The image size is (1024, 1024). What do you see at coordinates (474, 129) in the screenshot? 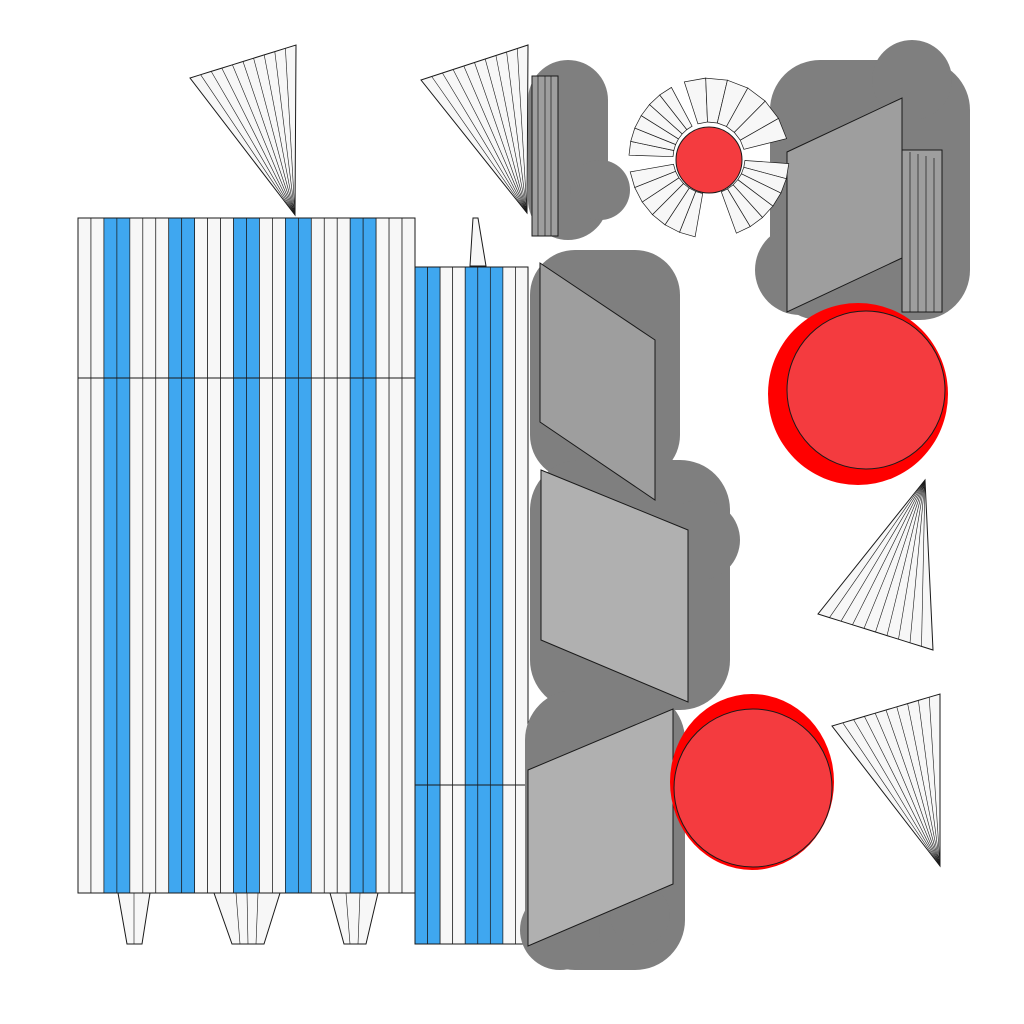
I see `fan-top-middle` at bounding box center [474, 129].